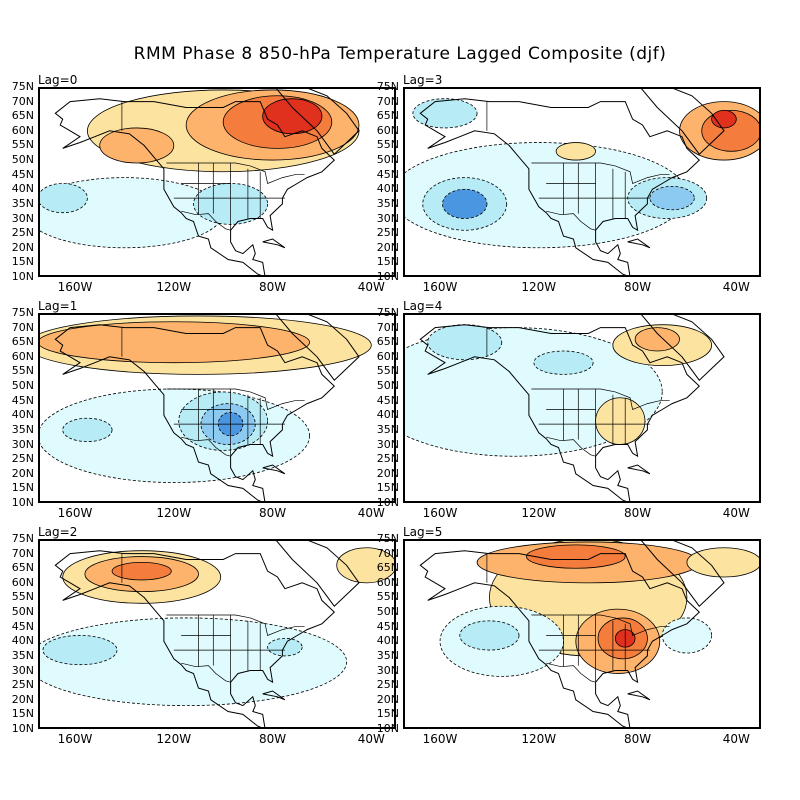 The image size is (800, 800). What do you see at coordinates (75, 513) in the screenshot?
I see `longitude-label: 160W` at bounding box center [75, 513].